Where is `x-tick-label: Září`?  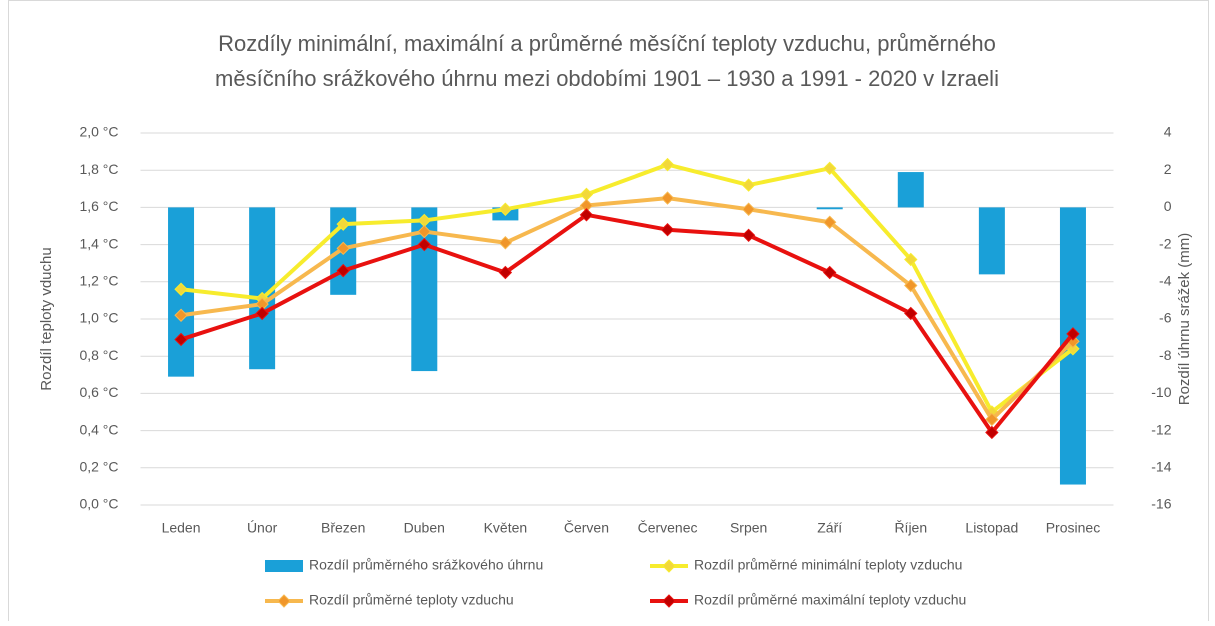 x-tick-label: Září is located at coordinates (829, 528).